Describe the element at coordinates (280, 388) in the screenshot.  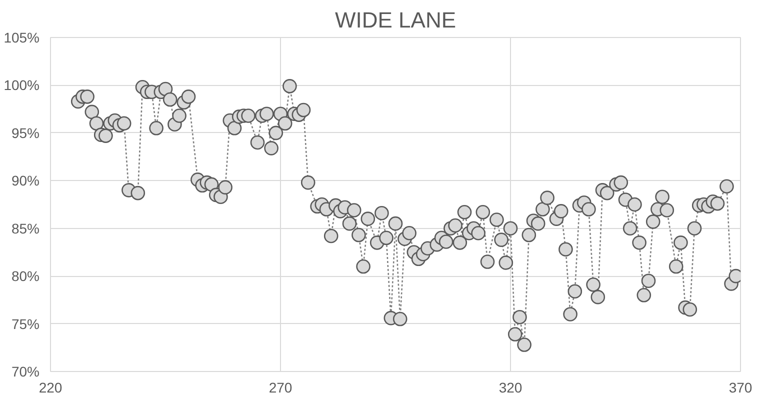
I see `x-tick-label: 270` at that location.